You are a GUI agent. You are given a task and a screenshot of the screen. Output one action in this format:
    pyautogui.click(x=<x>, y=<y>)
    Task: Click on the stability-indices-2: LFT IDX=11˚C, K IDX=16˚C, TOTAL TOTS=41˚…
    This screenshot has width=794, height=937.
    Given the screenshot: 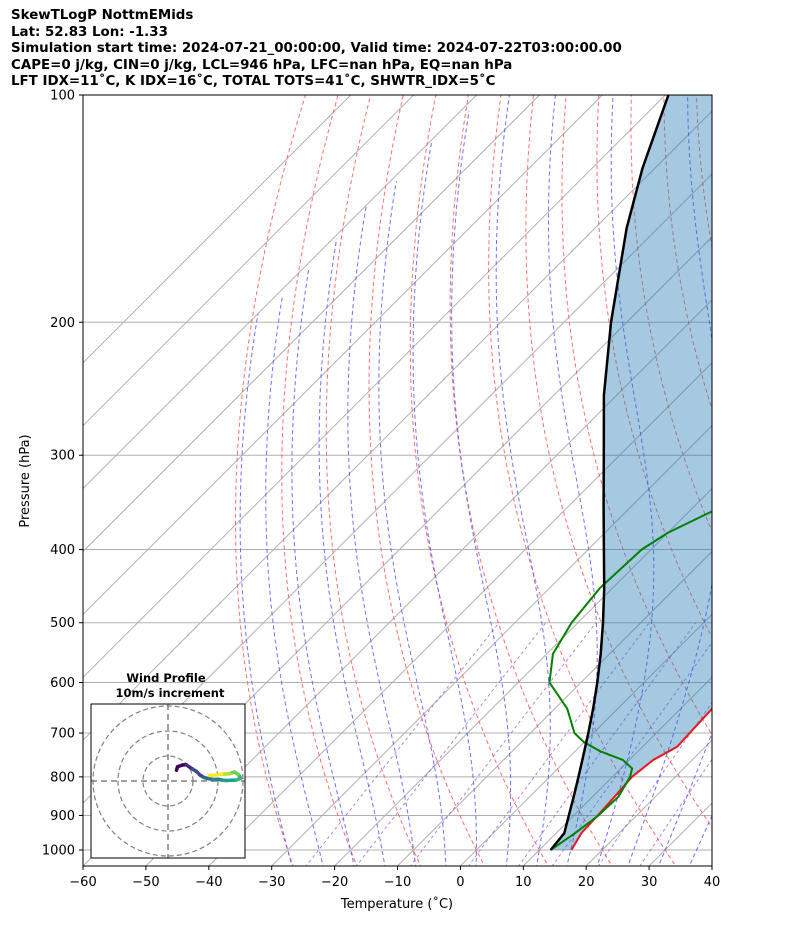 What is the action you would take?
    pyautogui.click(x=253, y=82)
    